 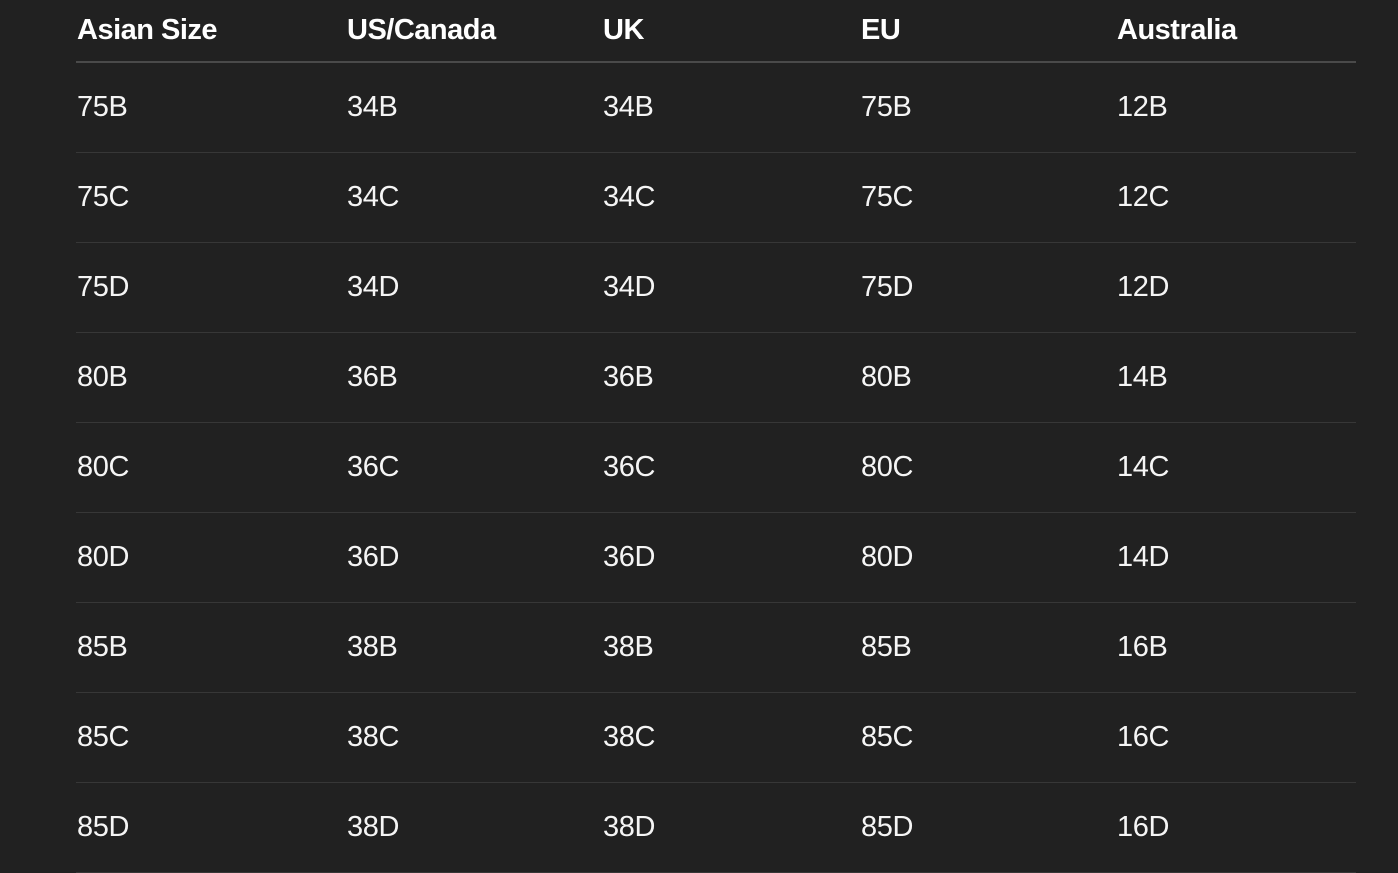 What do you see at coordinates (1236, 467) in the screenshot?
I see `table-cell: 14C` at bounding box center [1236, 467].